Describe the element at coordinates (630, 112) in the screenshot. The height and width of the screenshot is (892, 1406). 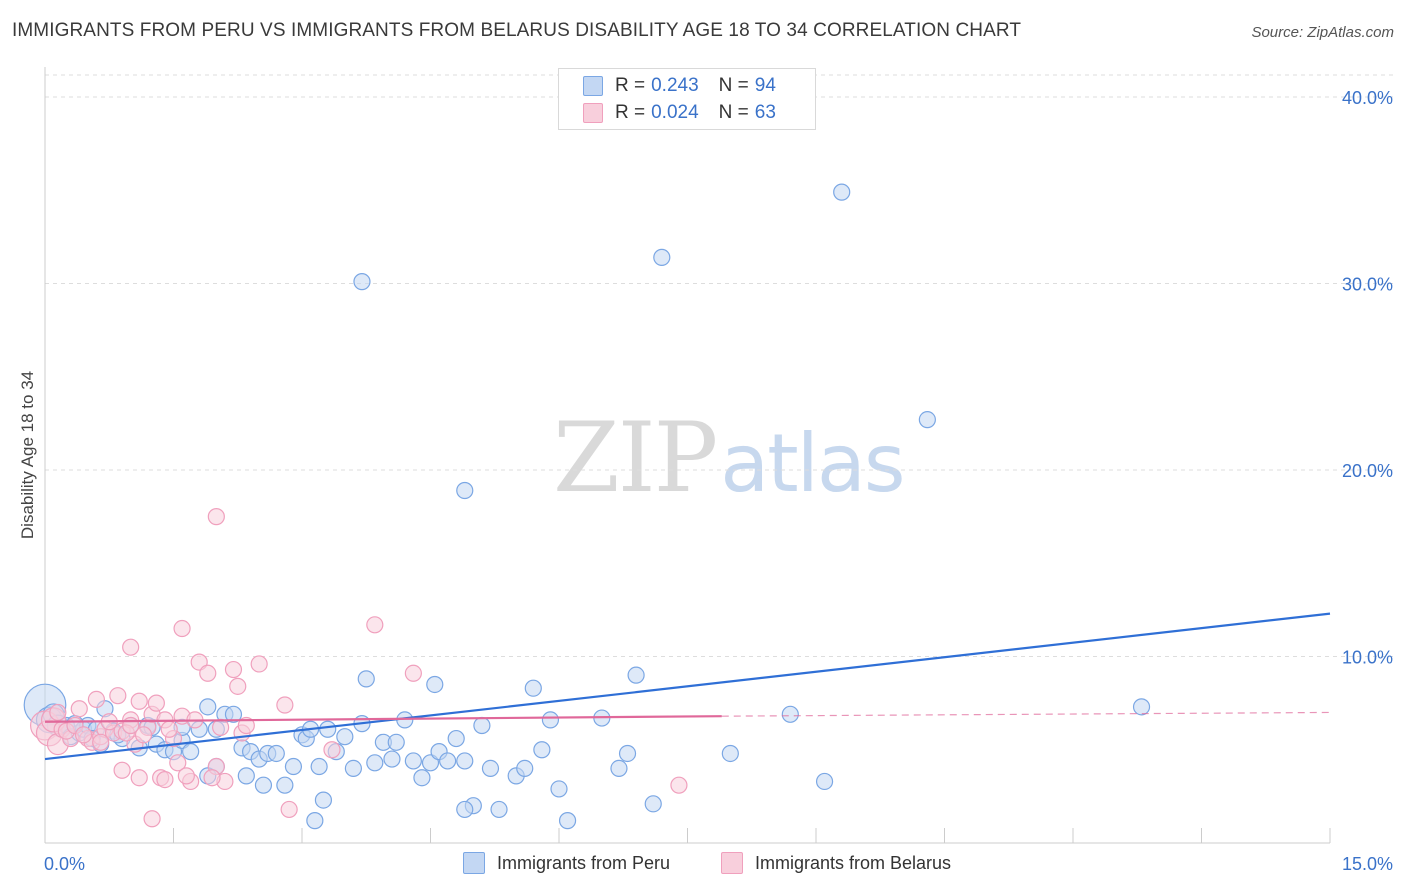
I see `belarus-r-label: R =` at that location.